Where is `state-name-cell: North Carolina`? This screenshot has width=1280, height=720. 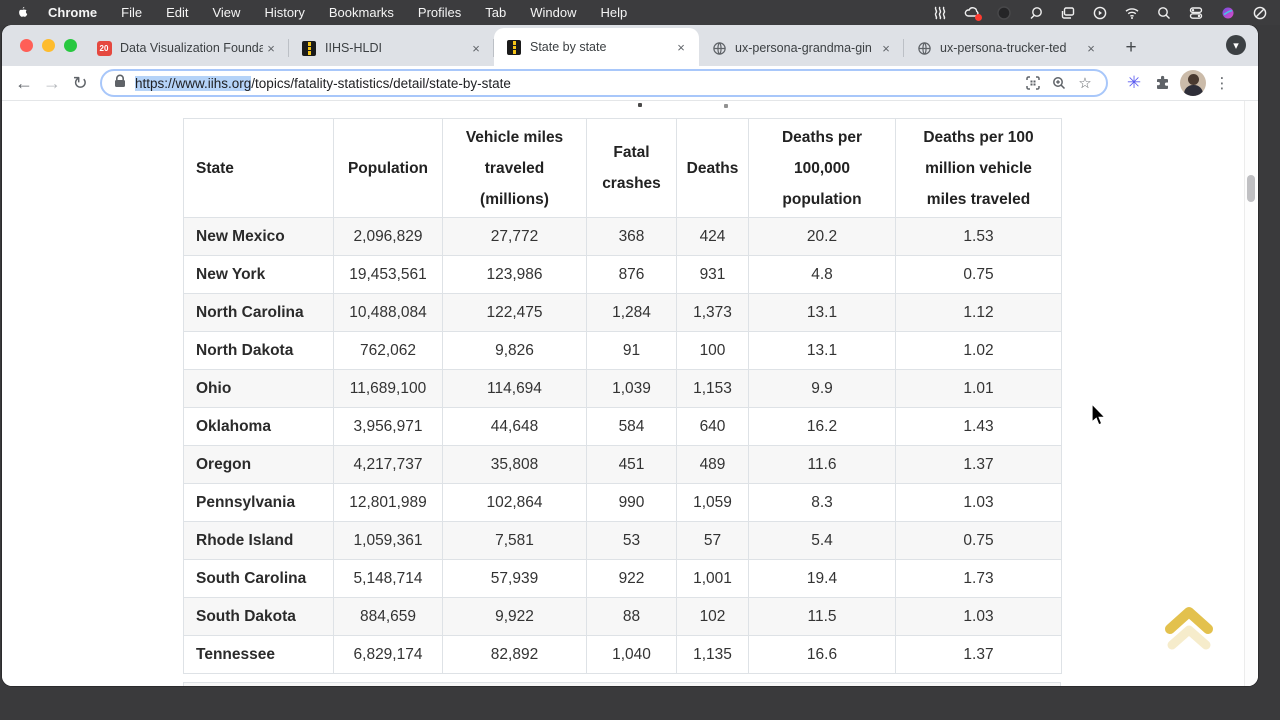 state-name-cell: North Carolina is located at coordinates (258, 312).